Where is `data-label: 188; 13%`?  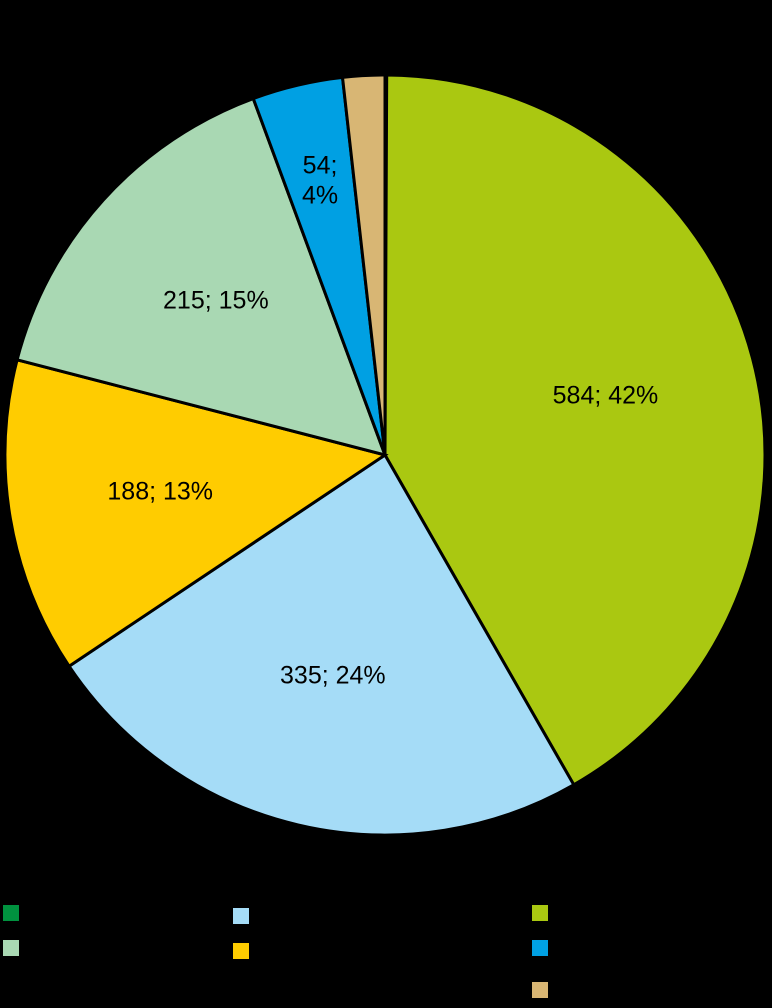 data-label: 188; 13% is located at coordinates (160, 492).